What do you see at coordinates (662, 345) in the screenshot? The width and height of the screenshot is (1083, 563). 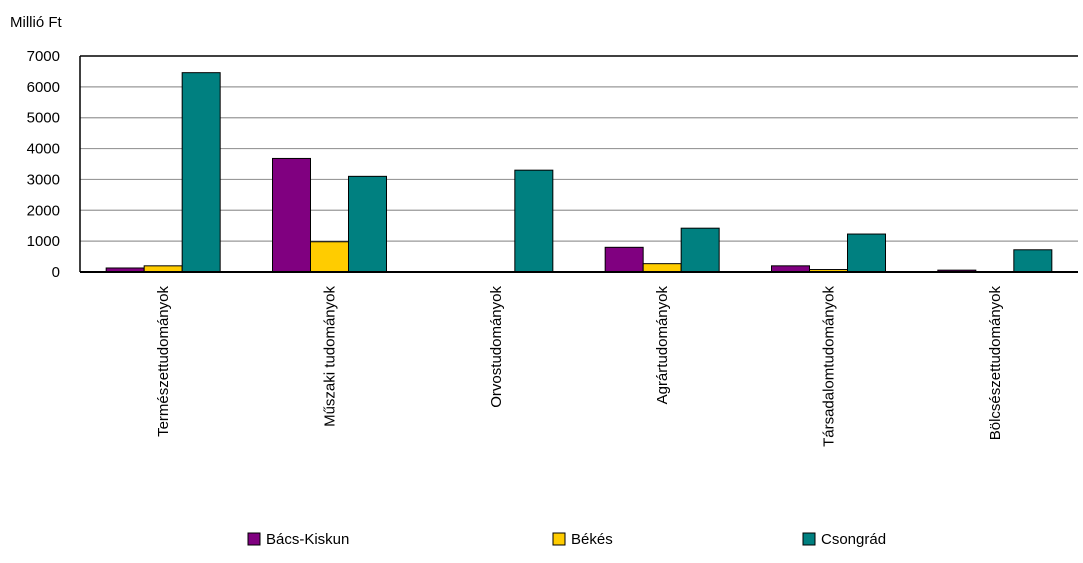 I see `category-label: Agrártudományok` at bounding box center [662, 345].